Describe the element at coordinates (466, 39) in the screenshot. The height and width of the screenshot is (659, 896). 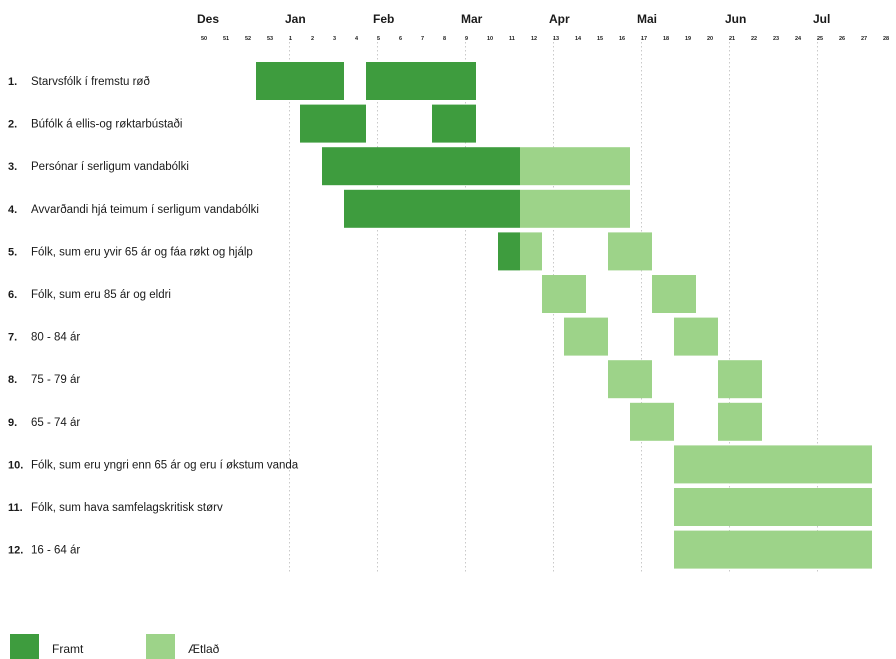
I see `week-label: 9` at that location.